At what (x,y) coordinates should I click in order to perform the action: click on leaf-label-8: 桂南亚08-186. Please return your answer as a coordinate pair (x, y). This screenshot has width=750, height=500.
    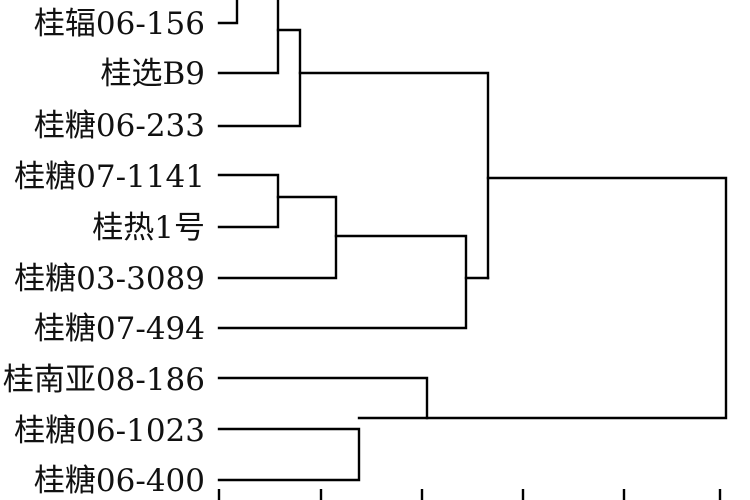
    Looking at the image, I should click on (104, 380).